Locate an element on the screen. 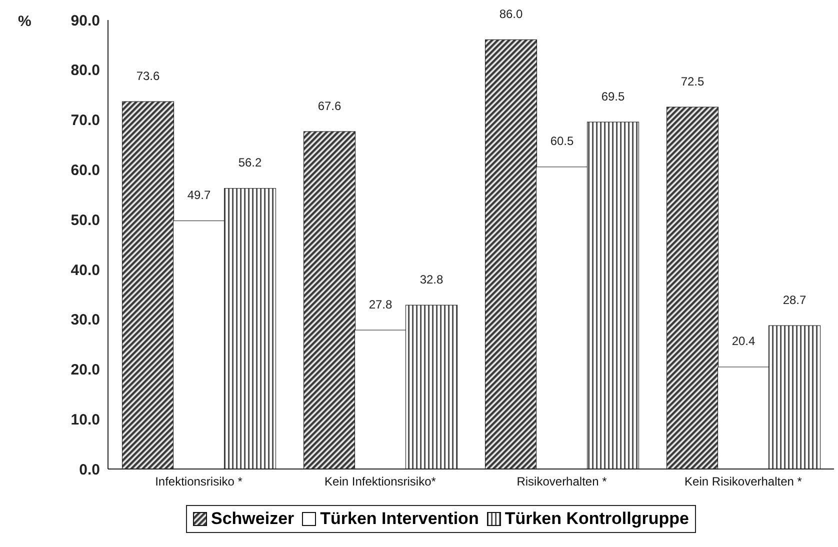 Image resolution: width=838 pixels, height=547 pixels. y-tick-label: 80.0 is located at coordinates (85, 71).